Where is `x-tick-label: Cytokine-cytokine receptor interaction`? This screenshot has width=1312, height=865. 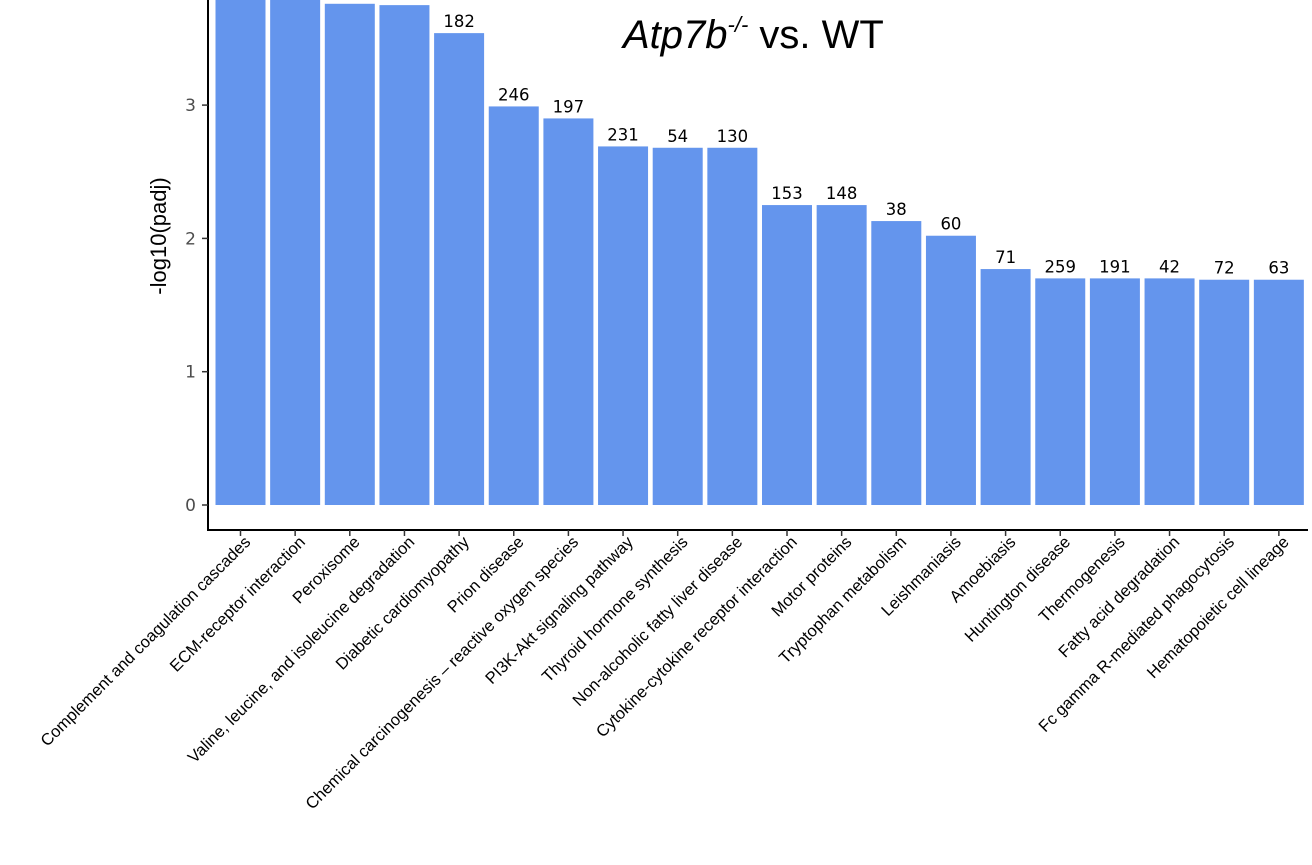
x-tick-label: Cytokine-cytokine receptor interaction is located at coordinates (697, 637).